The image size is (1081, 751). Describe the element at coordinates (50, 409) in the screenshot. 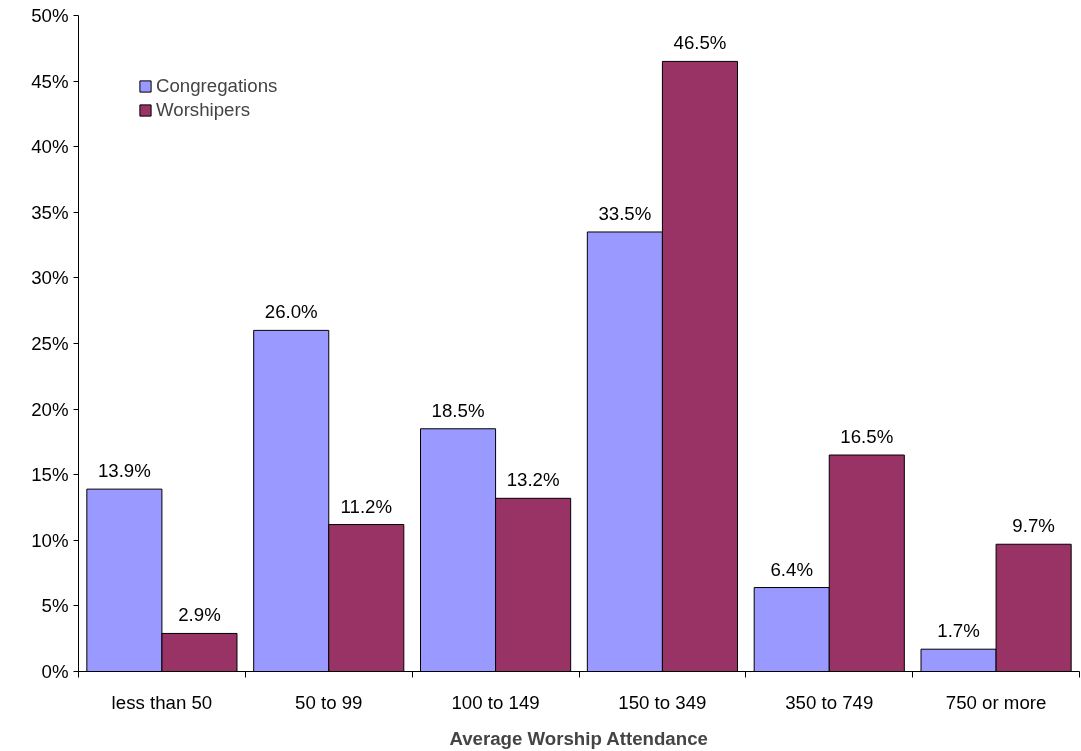

I see `y-tick-label: 20%` at that location.